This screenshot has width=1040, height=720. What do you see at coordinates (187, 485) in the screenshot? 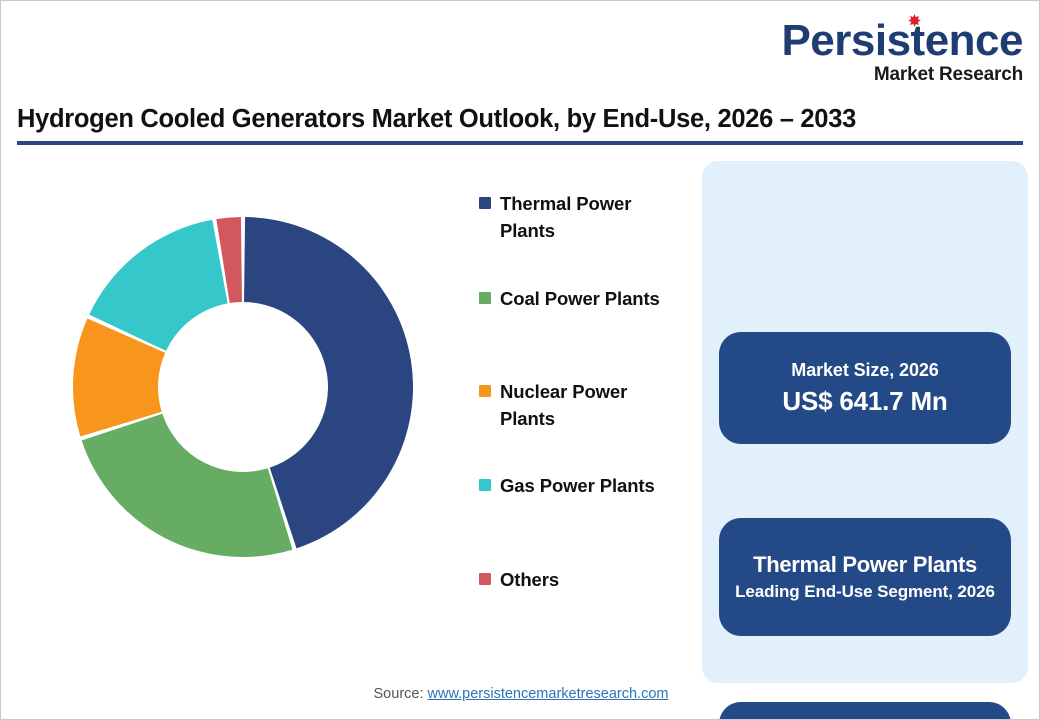
I see `donut-slice-coal-power-plants` at bounding box center [187, 485].